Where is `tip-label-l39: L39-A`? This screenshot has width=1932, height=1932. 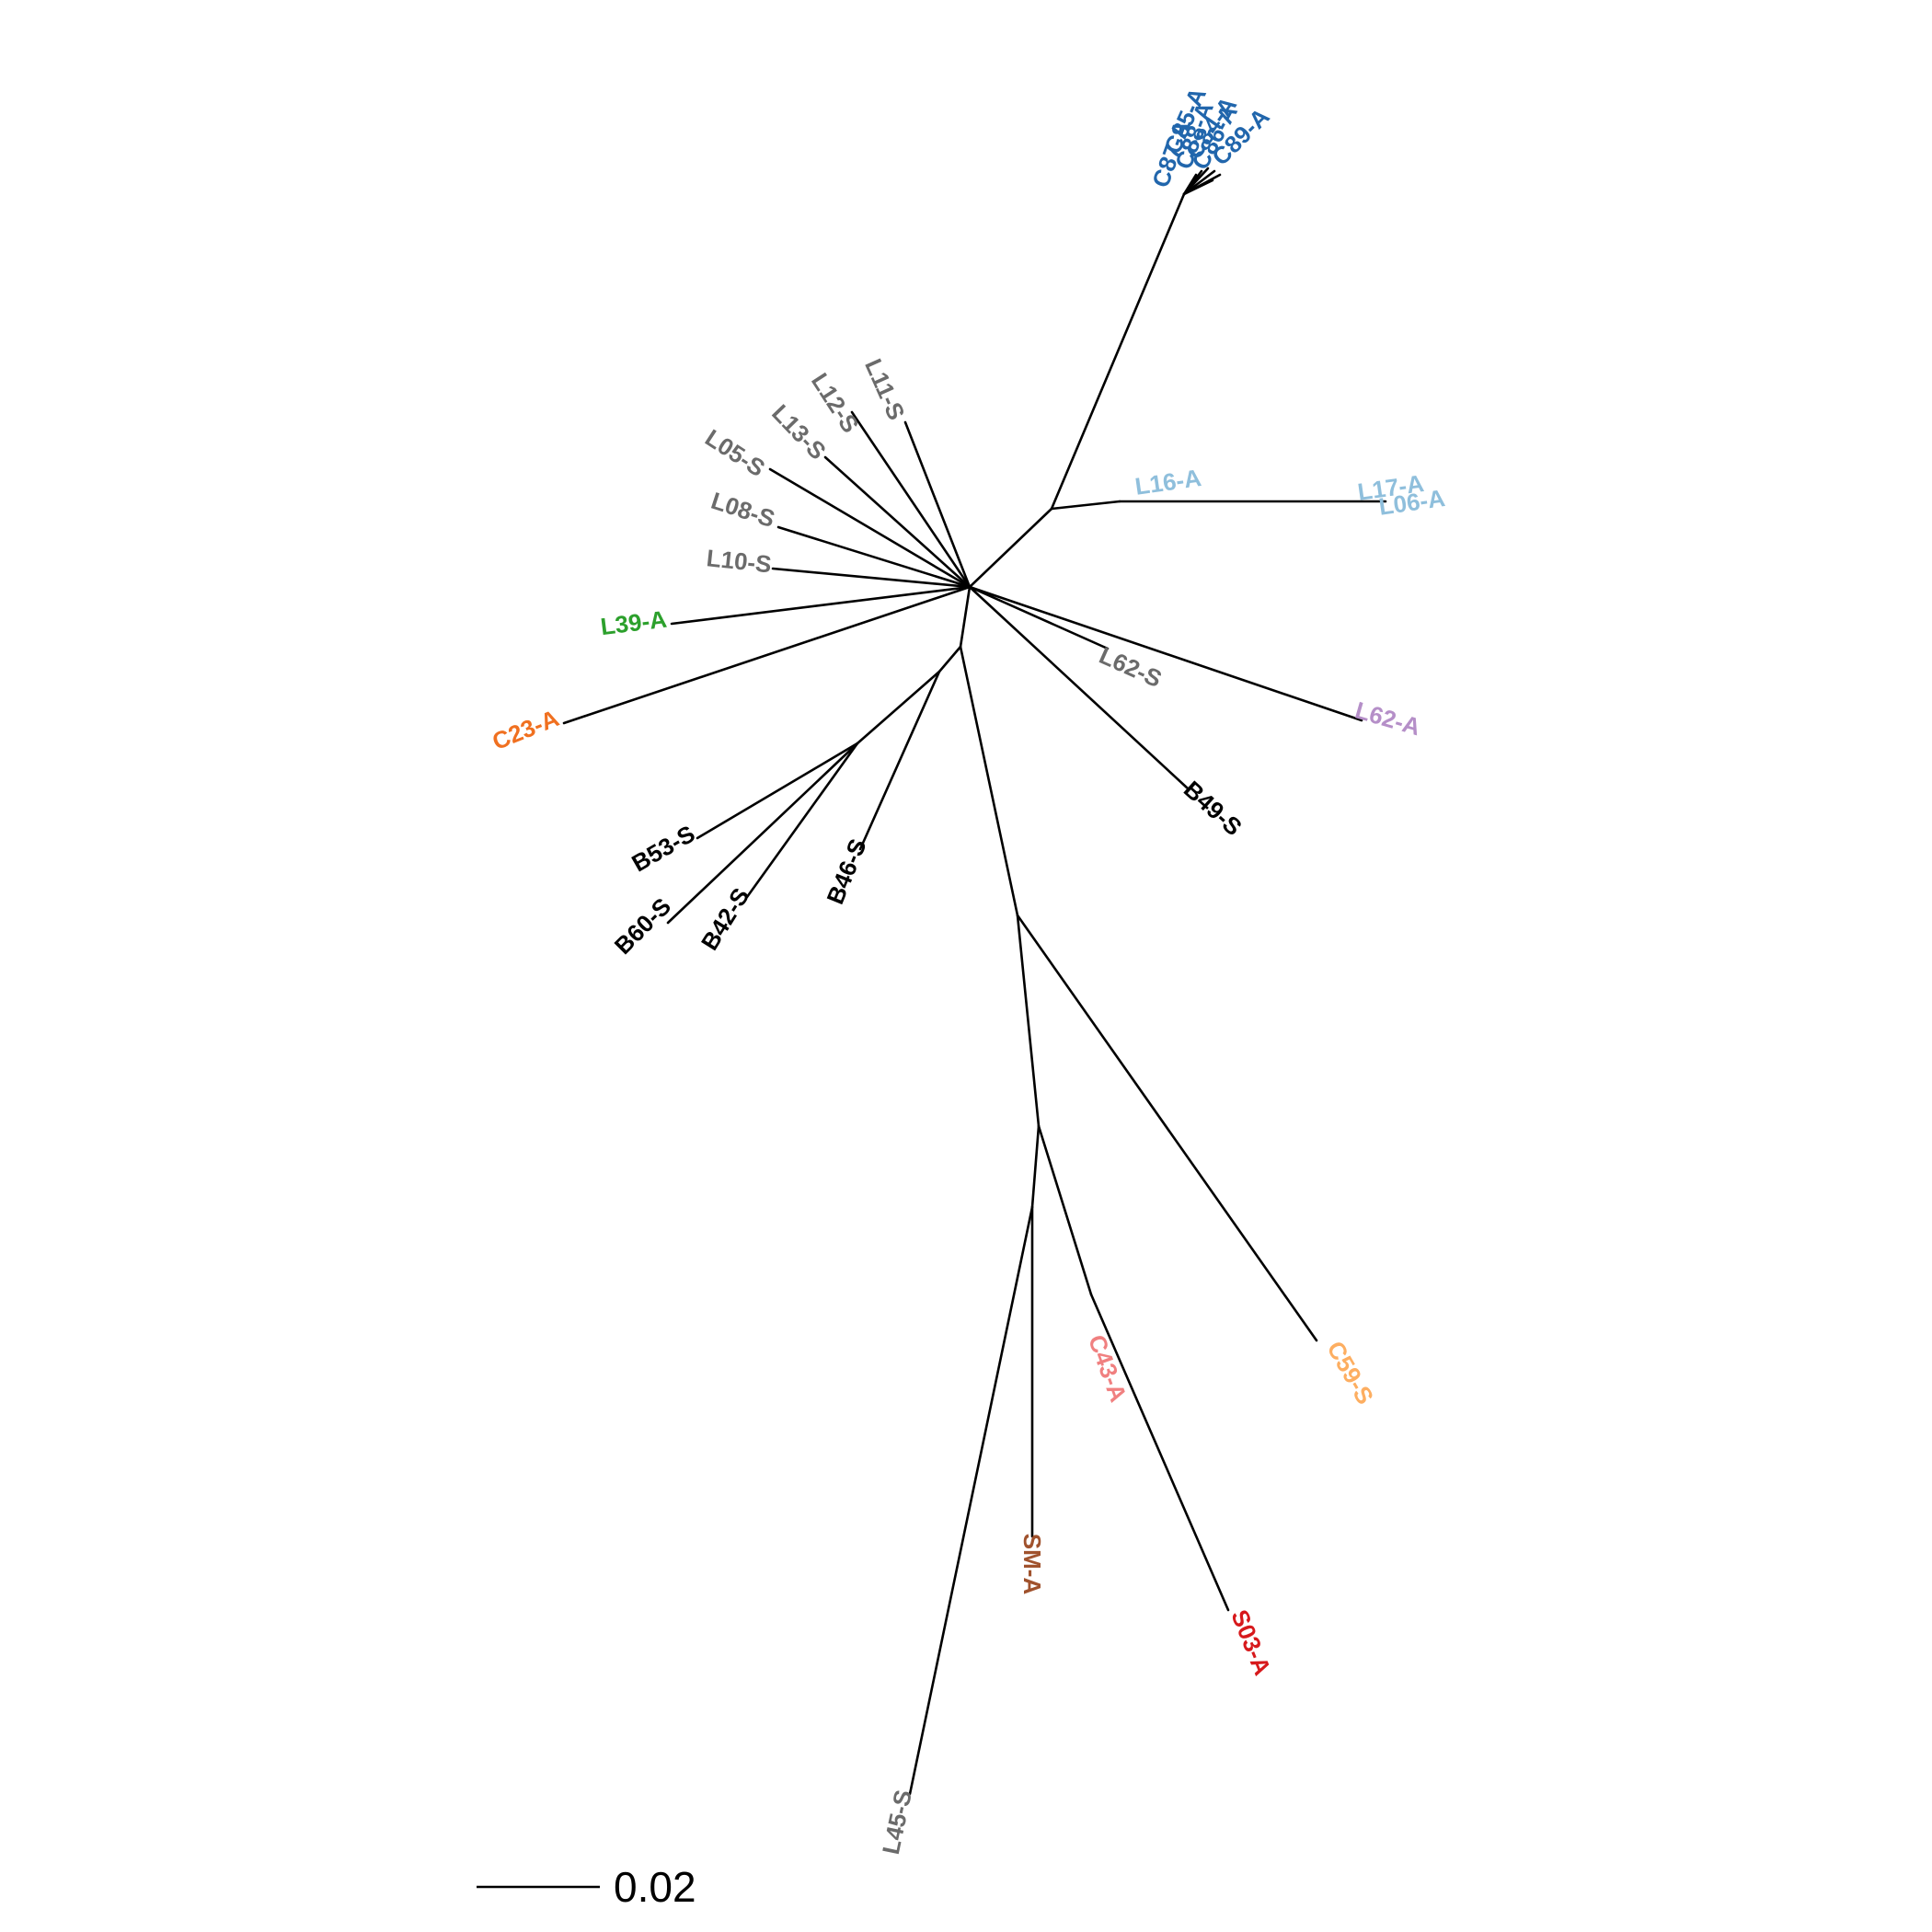
tip-label-l39: L39-A is located at coordinates (634, 623).